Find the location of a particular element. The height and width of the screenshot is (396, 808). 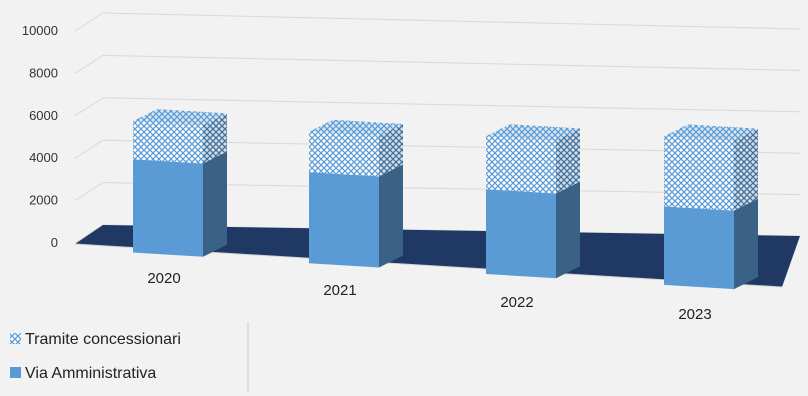

legend-label: Tramite concessionari is located at coordinates (103, 339).